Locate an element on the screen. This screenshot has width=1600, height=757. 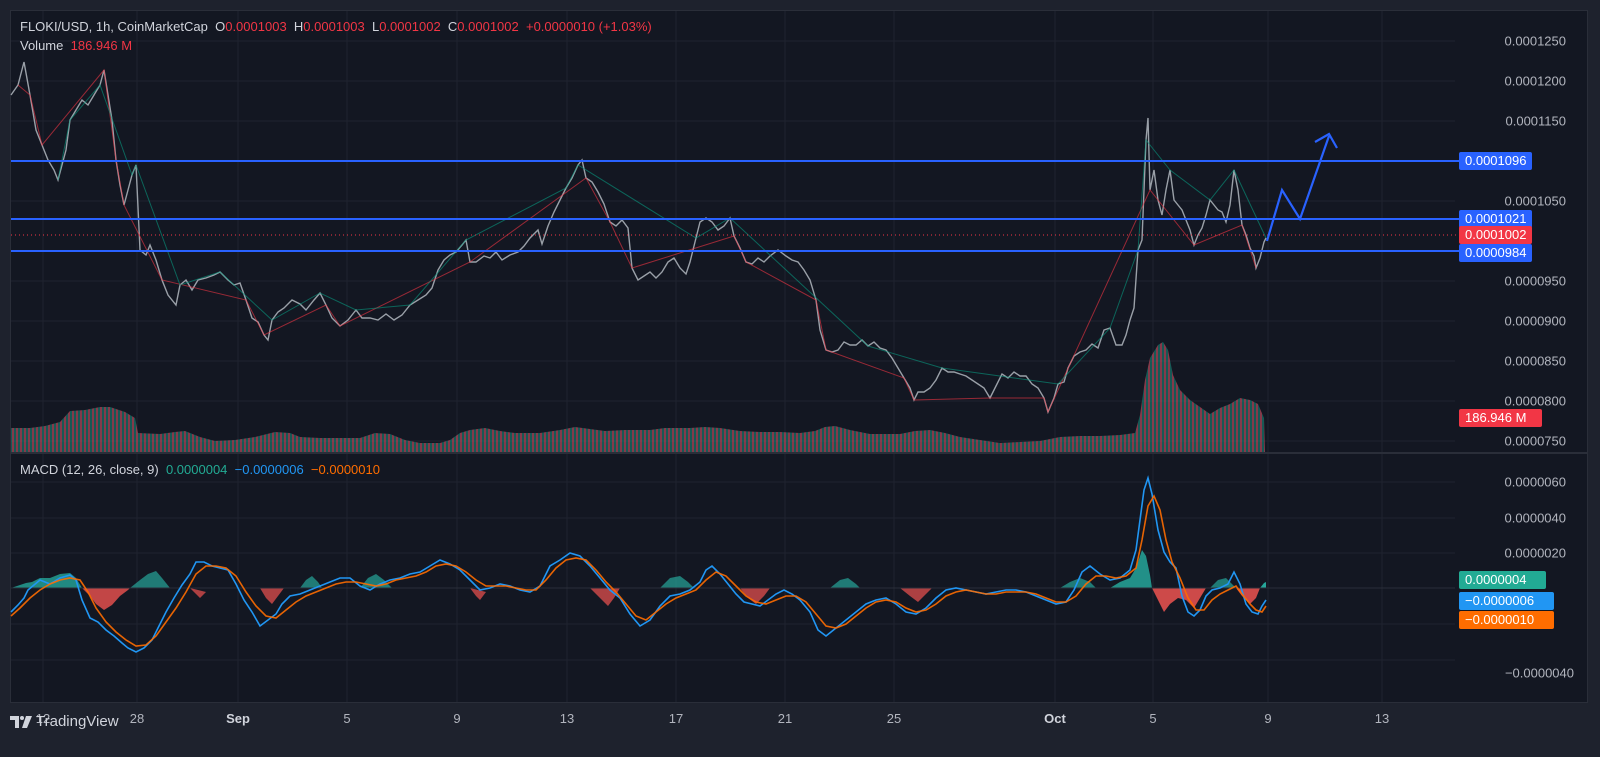
brand-name: TradingView is located at coordinates (77, 721).